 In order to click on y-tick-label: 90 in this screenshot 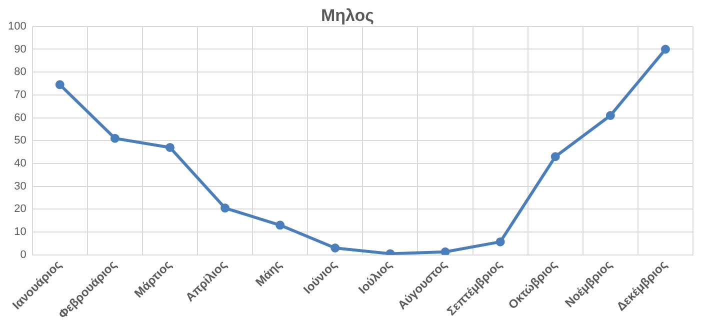, I will do `click(20, 49)`.